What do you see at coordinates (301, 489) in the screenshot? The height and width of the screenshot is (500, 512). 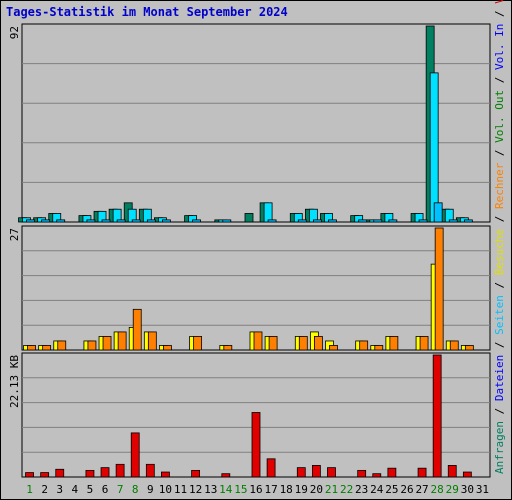 I see `x-tick-day-19: 19` at bounding box center [301, 489].